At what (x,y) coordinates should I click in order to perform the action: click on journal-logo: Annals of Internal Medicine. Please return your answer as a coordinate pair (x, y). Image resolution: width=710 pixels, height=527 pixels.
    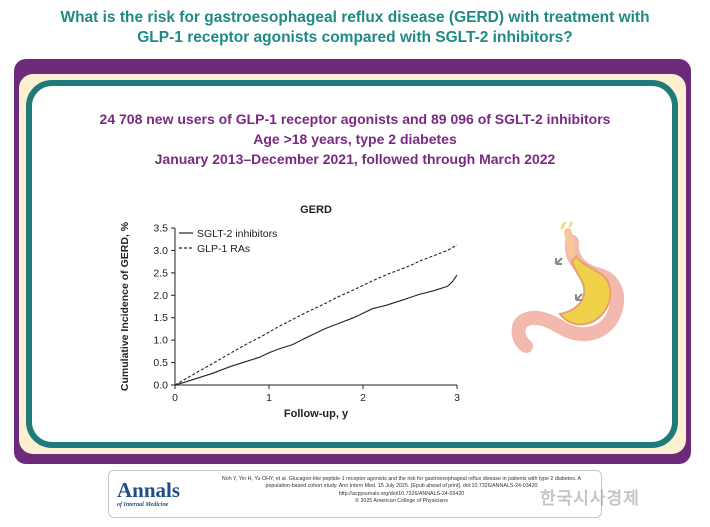
    Looking at the image, I should click on (148, 494).